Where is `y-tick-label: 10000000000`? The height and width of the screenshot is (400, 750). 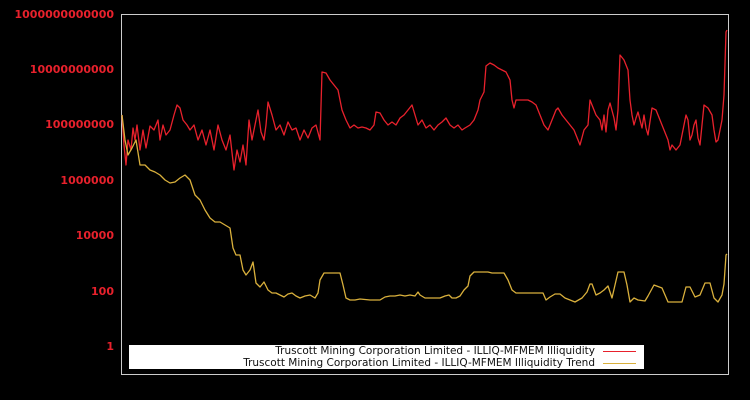 y-tick-label: 10000000000 is located at coordinates (71, 69).